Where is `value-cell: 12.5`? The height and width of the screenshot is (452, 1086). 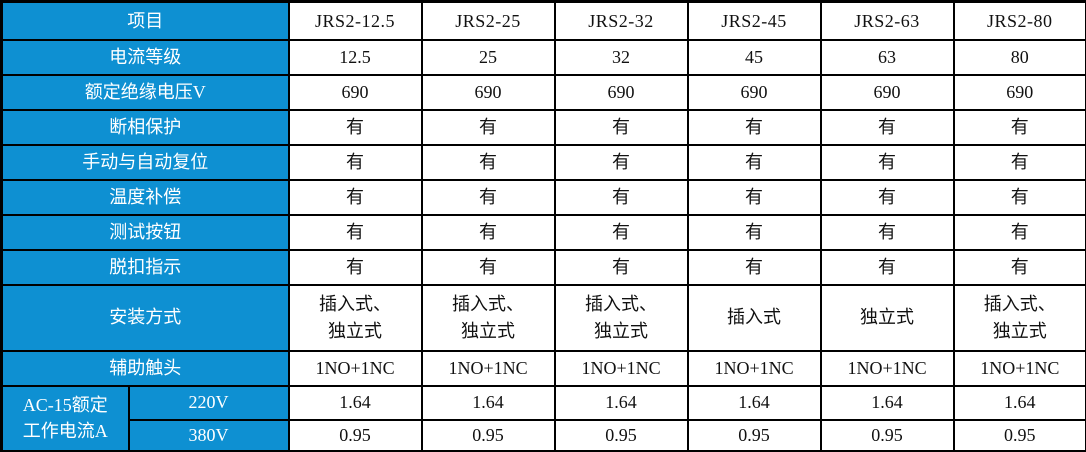 value-cell: 12.5 is located at coordinates (355, 57).